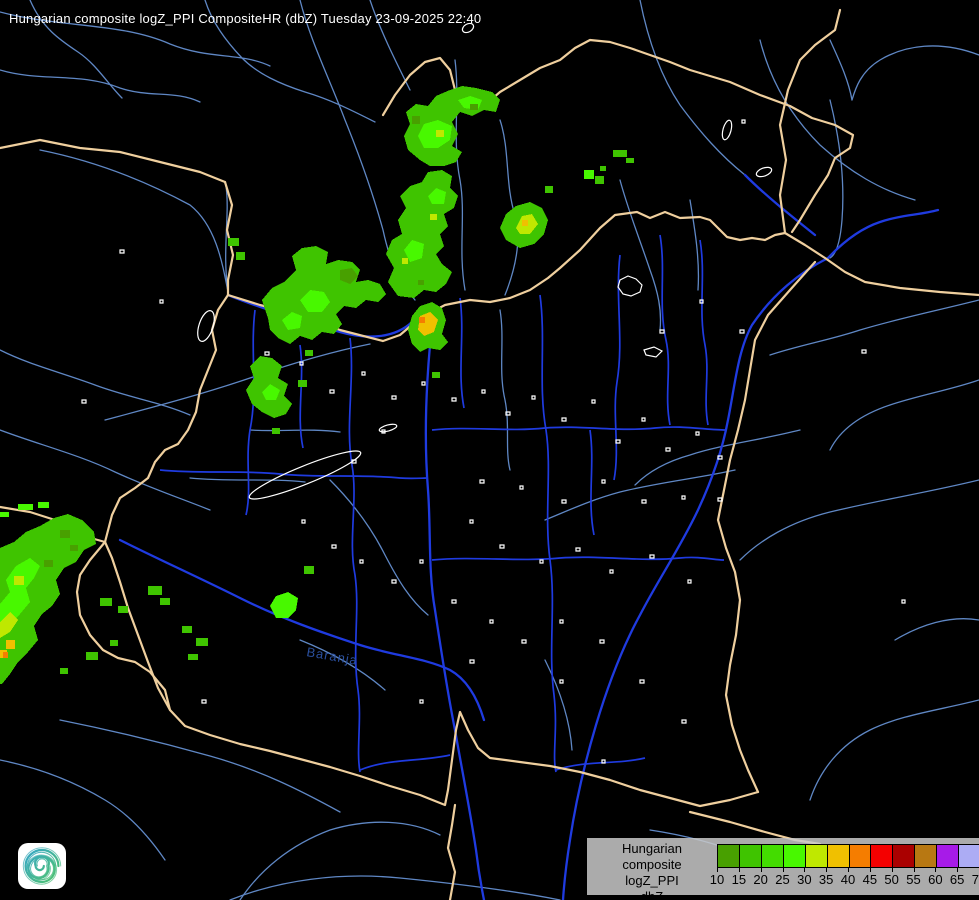 This screenshot has width=979, height=900. Describe the element at coordinates (332, 656) in the screenshot. I see `region-label-baranja: Baranja` at that location.